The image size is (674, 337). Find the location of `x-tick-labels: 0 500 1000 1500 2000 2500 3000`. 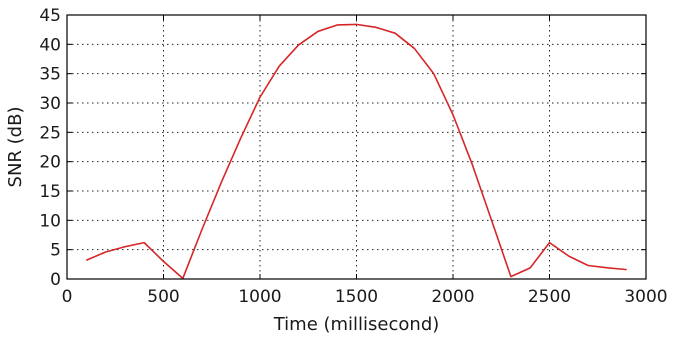

x-tick-labels: 0 500 1000 1500 2000 2500 3000 is located at coordinates (365, 297).